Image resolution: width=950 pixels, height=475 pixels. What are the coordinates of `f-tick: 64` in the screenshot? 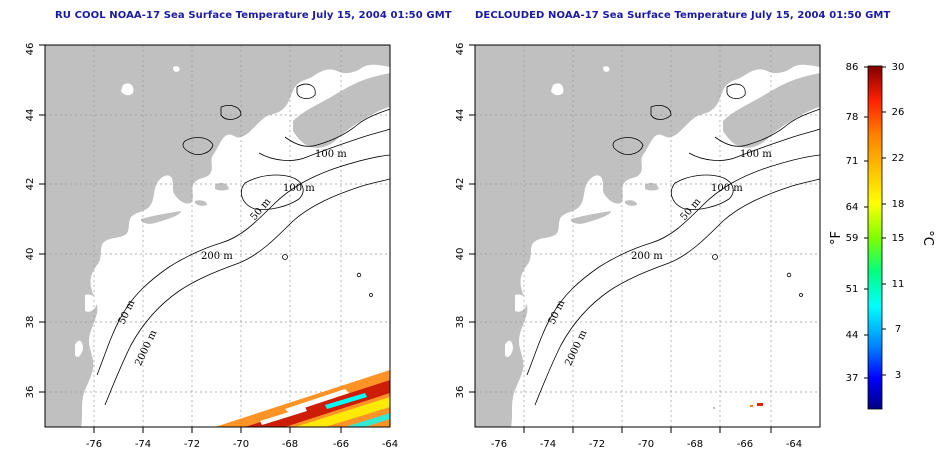 It's located at (852, 207).